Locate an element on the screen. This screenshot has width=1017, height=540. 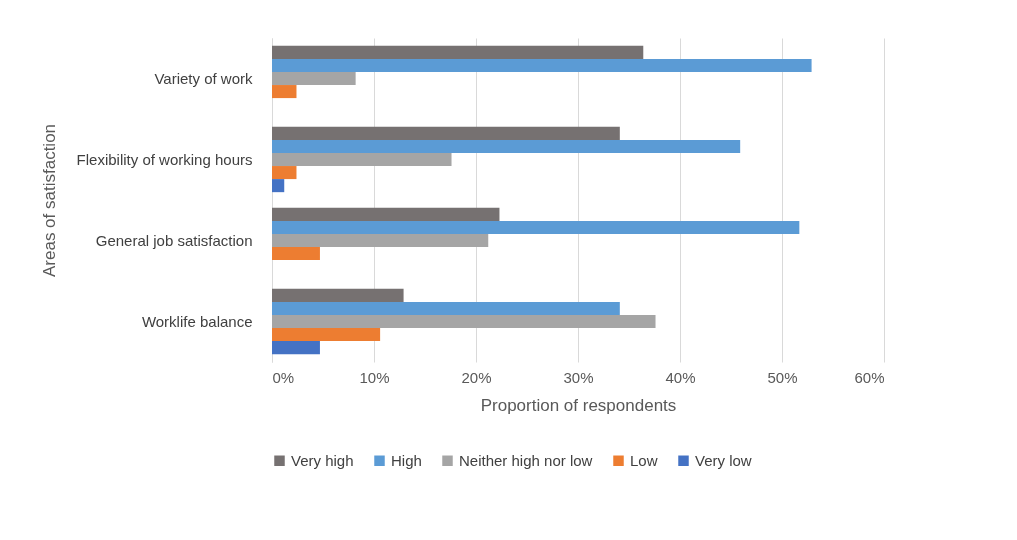
x-tick-label: 10% is located at coordinates (374, 377).